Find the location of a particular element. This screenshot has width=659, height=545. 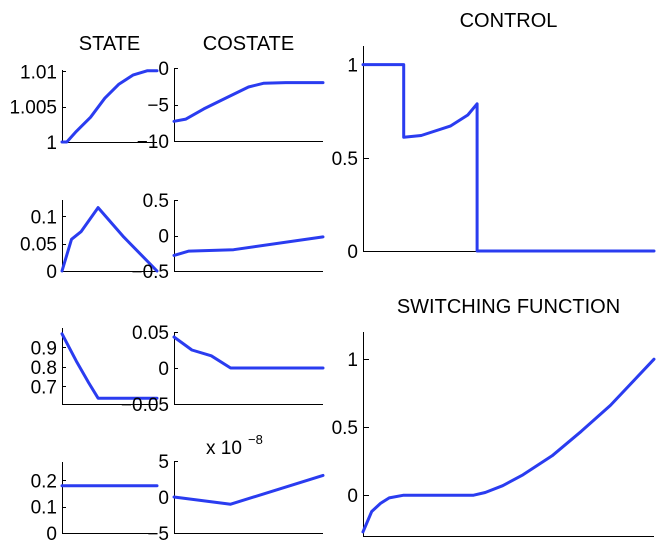

state-4-ytick-label: 0 is located at coordinates (51, 534).